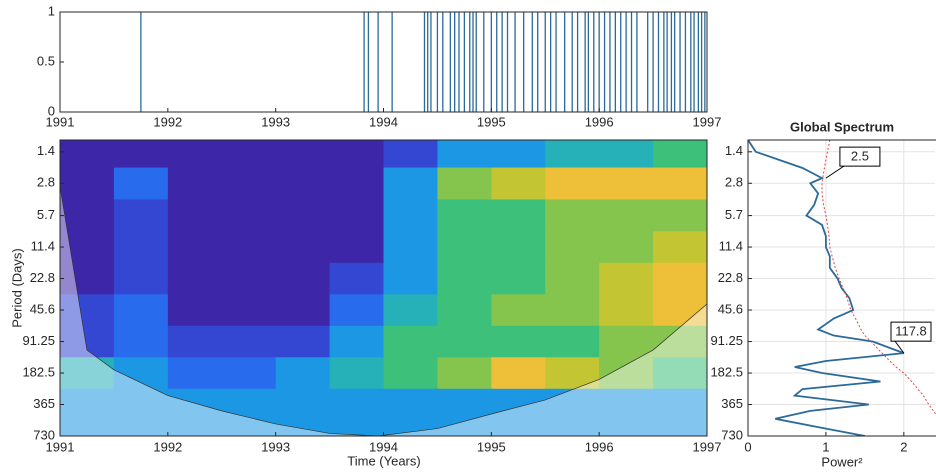 The image size is (936, 474). What do you see at coordinates (42, 308) in the screenshot?
I see `y-tick-label: 45.6` at bounding box center [42, 308].